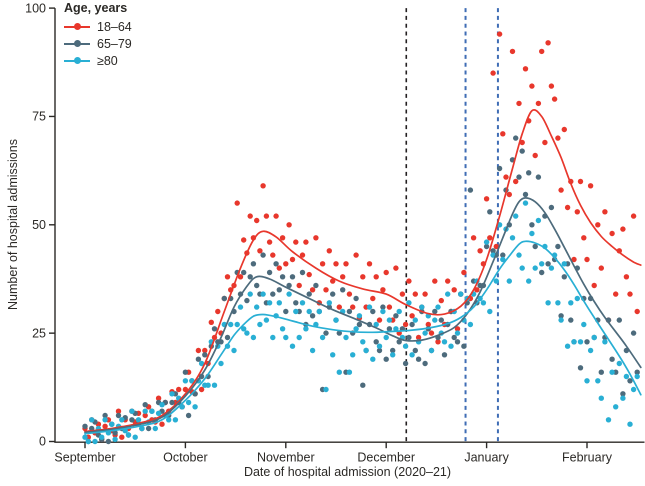 This screenshot has width=645, height=486. I want to click on x-tick-label: November, so click(286, 458).